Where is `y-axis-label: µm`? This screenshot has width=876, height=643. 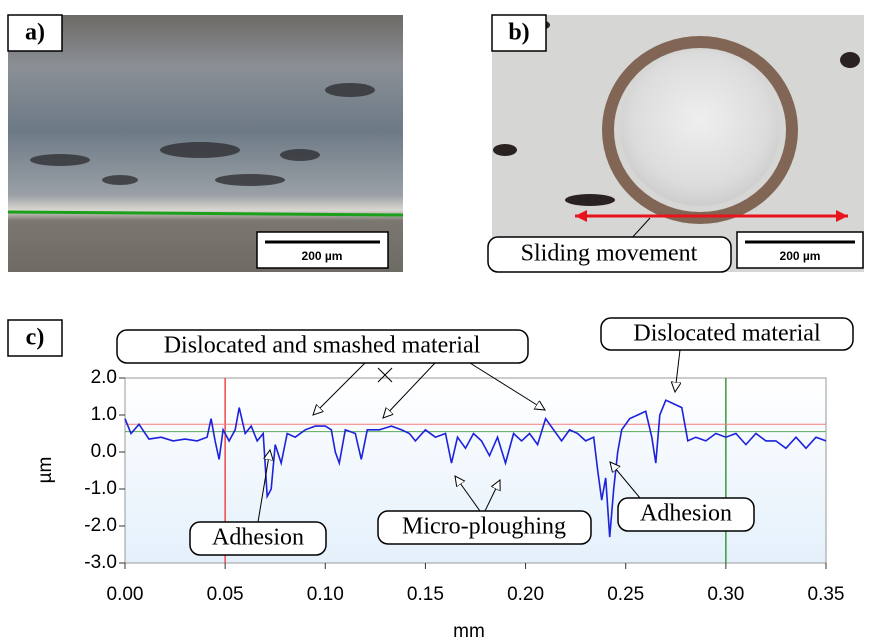
y-axis-label: µm is located at coordinates (45, 470).